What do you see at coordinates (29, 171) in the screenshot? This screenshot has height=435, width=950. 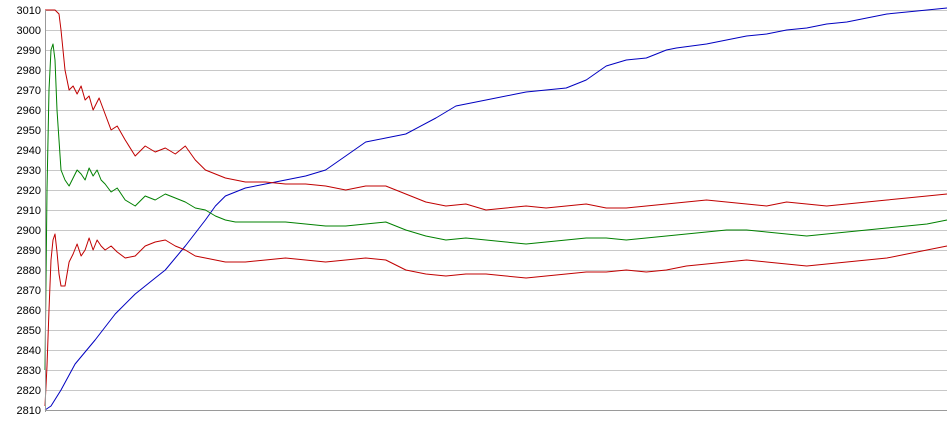 I see `y-tick-label-2930: 2930` at bounding box center [29, 171].